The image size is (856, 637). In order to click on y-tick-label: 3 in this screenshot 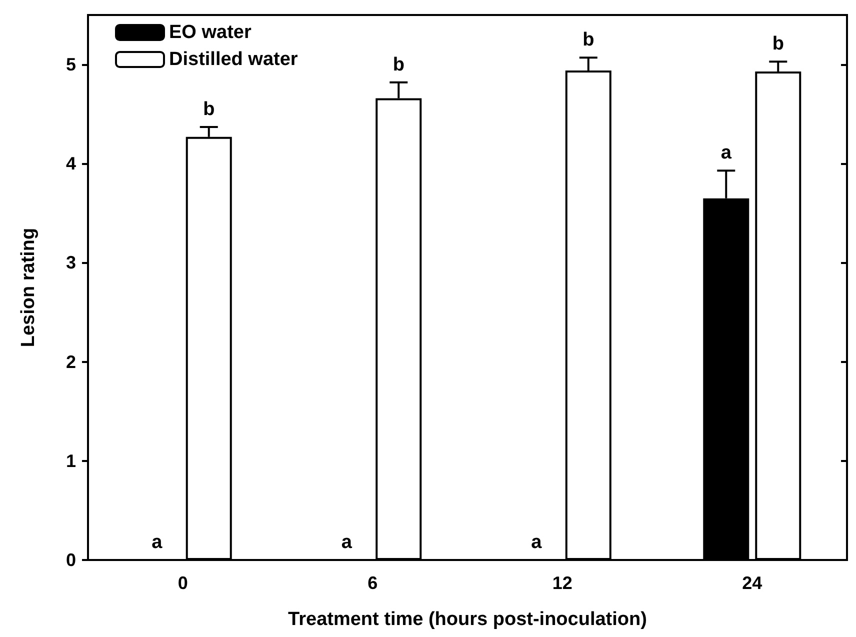, I will do `click(71, 262)`.